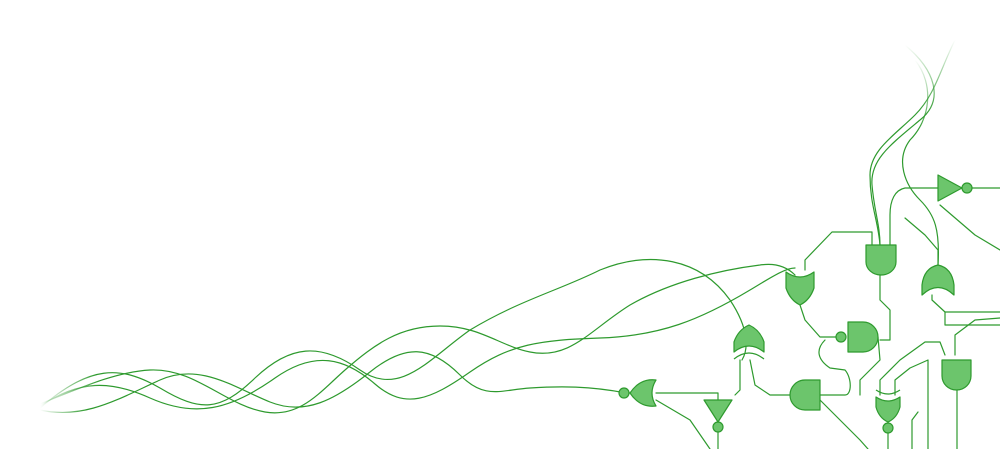 This screenshot has height=449, width=1000. I want to click on wire-and3-in, so click(770, 377).